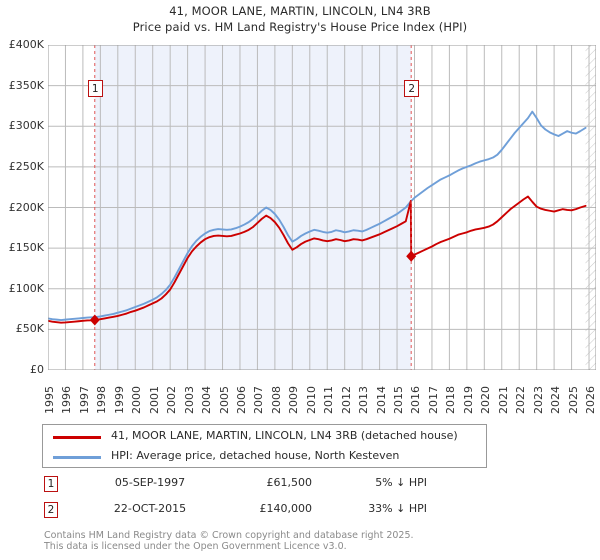 This screenshot has height=560, width=600. I want to click on x-axis-tick-label: 2020, so click(486, 400).